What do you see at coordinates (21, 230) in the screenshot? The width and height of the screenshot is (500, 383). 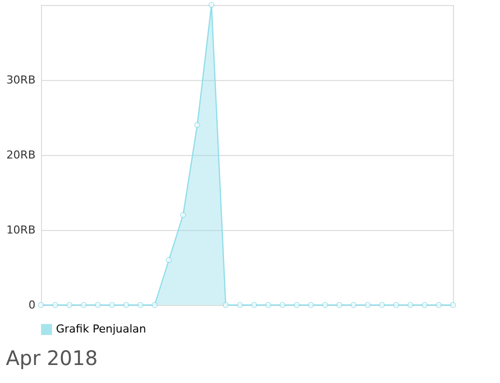 I see `y-tick-label: 10RB` at bounding box center [21, 230].